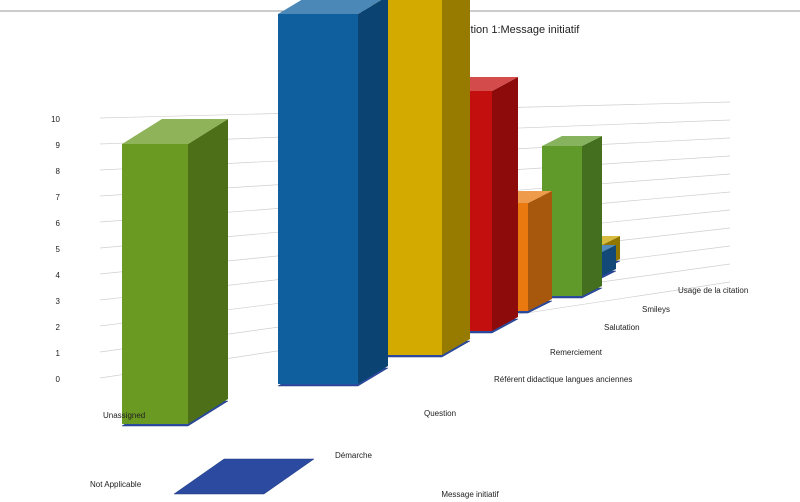 This screenshot has height=502, width=800. What do you see at coordinates (58, 275) in the screenshot?
I see `y-tick-label: 4` at bounding box center [58, 275].